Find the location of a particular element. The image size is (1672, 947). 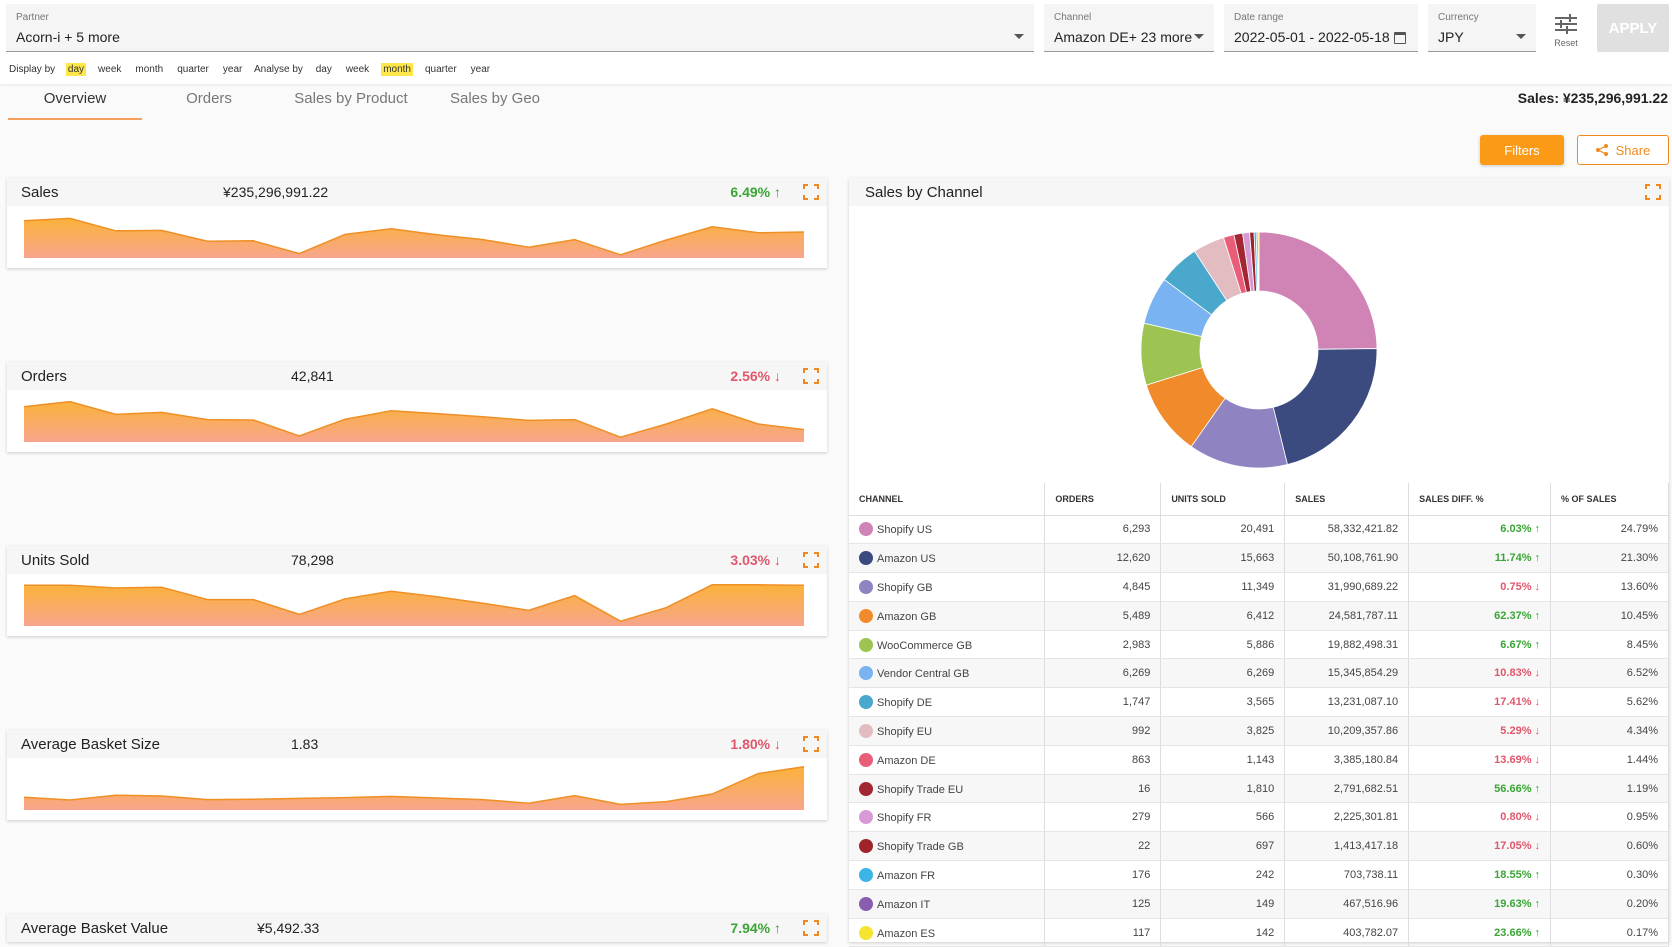

units-cell: 697 is located at coordinates (1223, 846).